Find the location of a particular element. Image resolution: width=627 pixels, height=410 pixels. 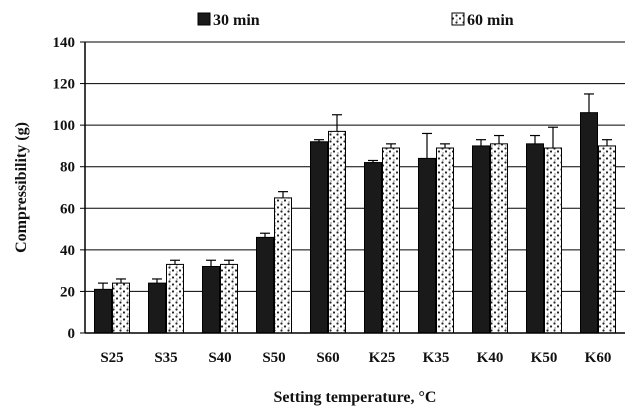

bar-K35-30min is located at coordinates (427, 245).